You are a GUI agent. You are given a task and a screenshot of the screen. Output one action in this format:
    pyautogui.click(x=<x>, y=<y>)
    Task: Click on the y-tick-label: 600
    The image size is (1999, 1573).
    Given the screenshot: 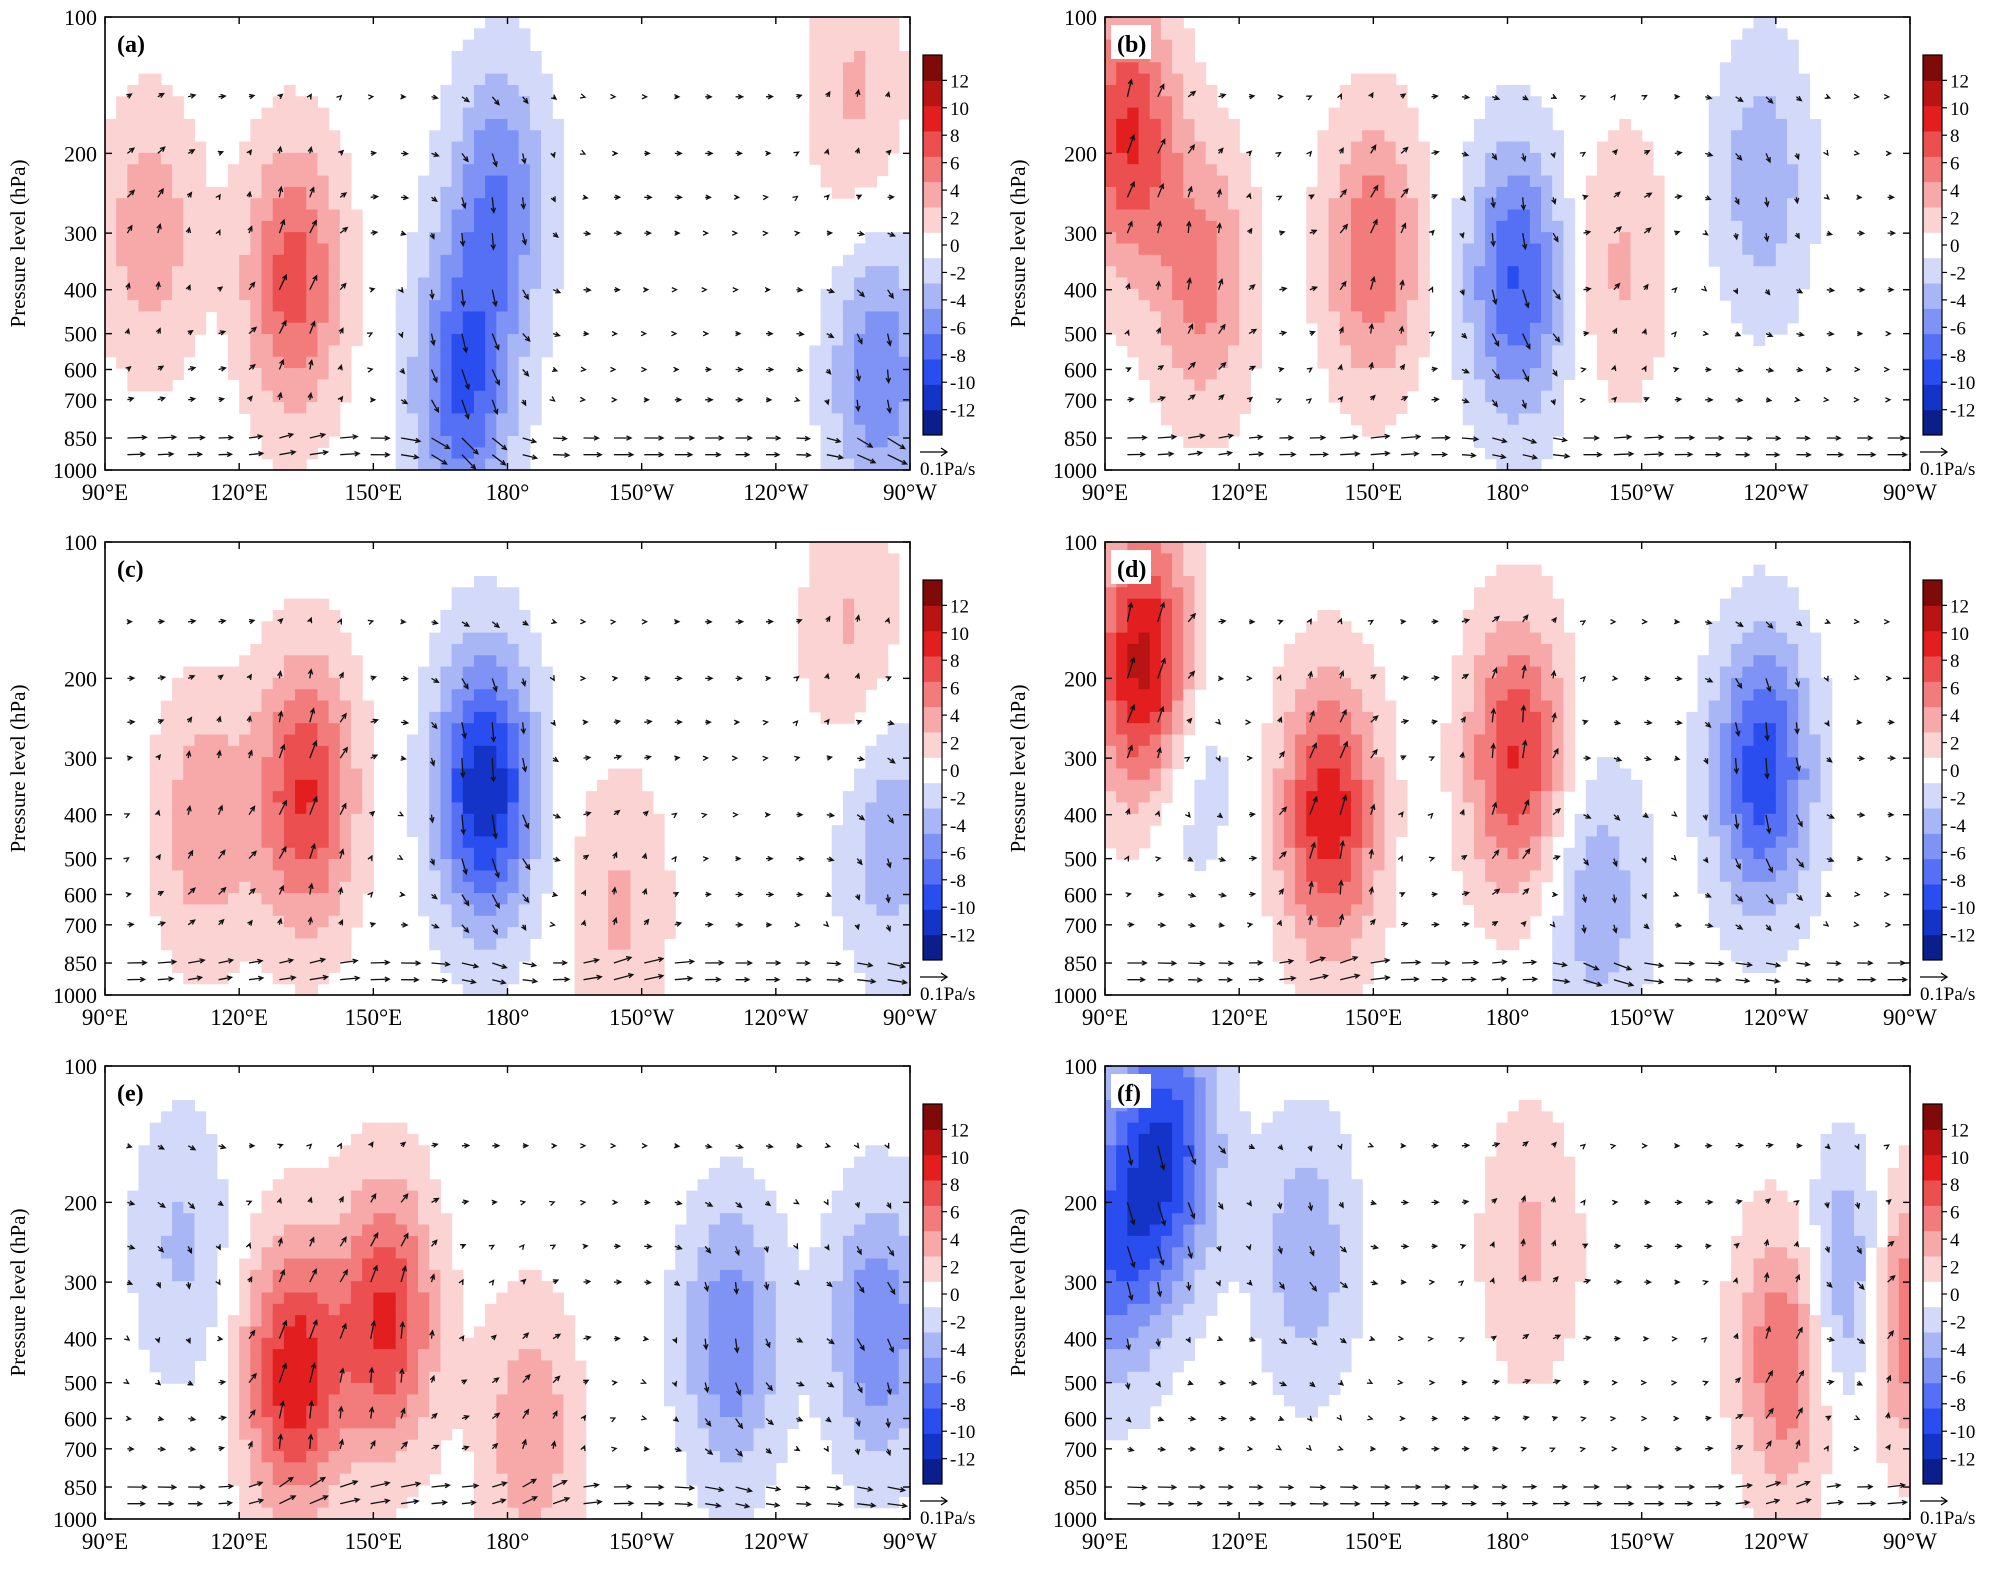 What is the action you would take?
    pyautogui.click(x=1080, y=370)
    